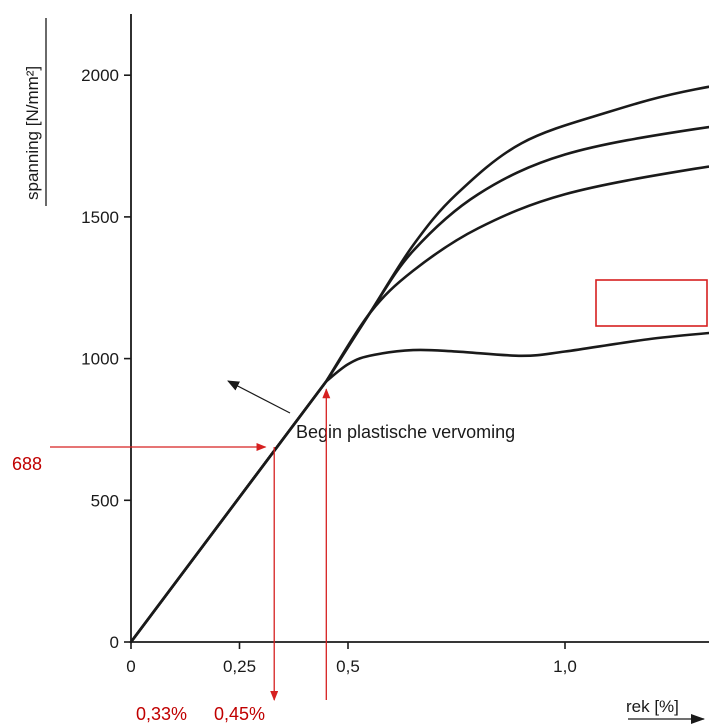 The image size is (709, 727). What do you see at coordinates (239, 714) in the screenshot?
I see `annotation-045: 0,45%` at bounding box center [239, 714].